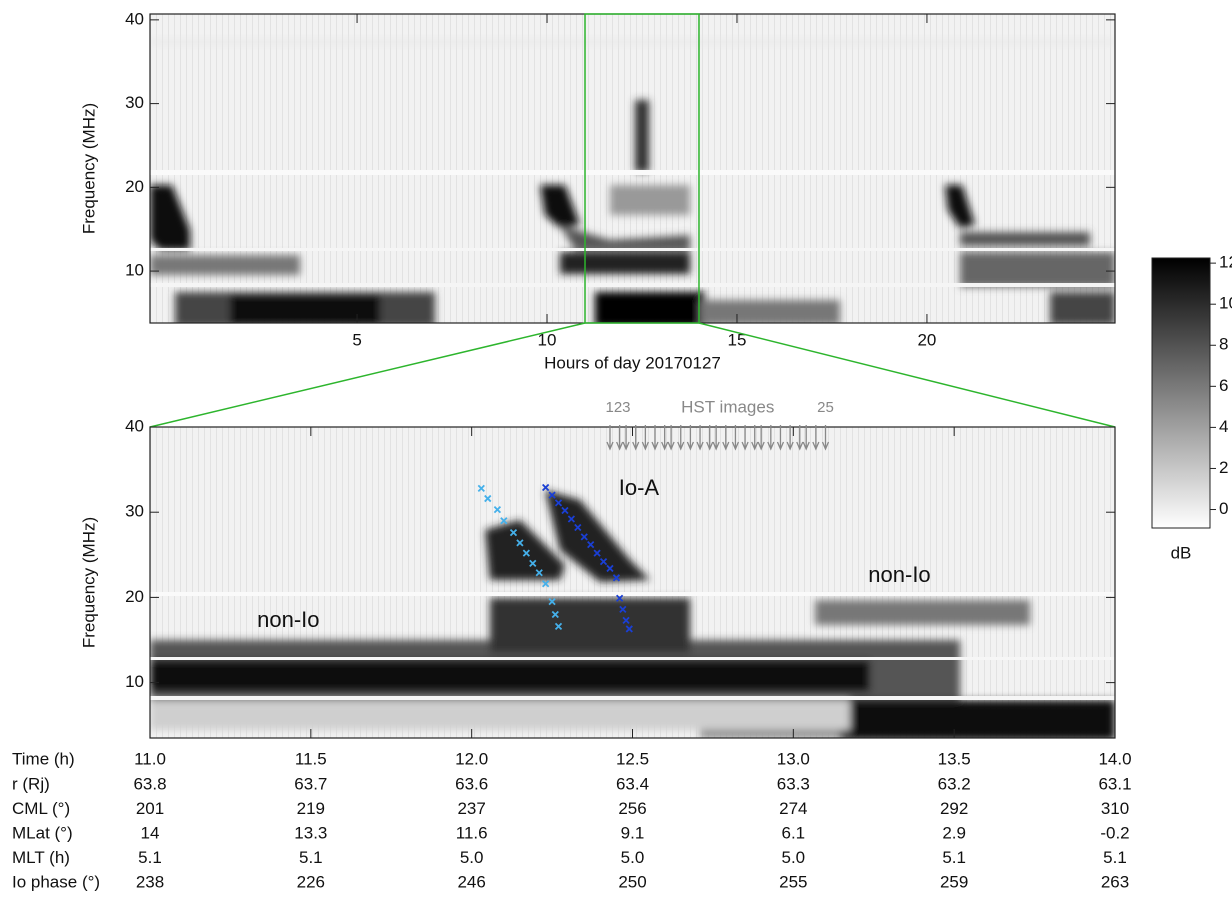 The width and height of the screenshot is (1232, 901). What do you see at coordinates (471, 783) in the screenshot?
I see `table-cell: 63.6` at bounding box center [471, 783].